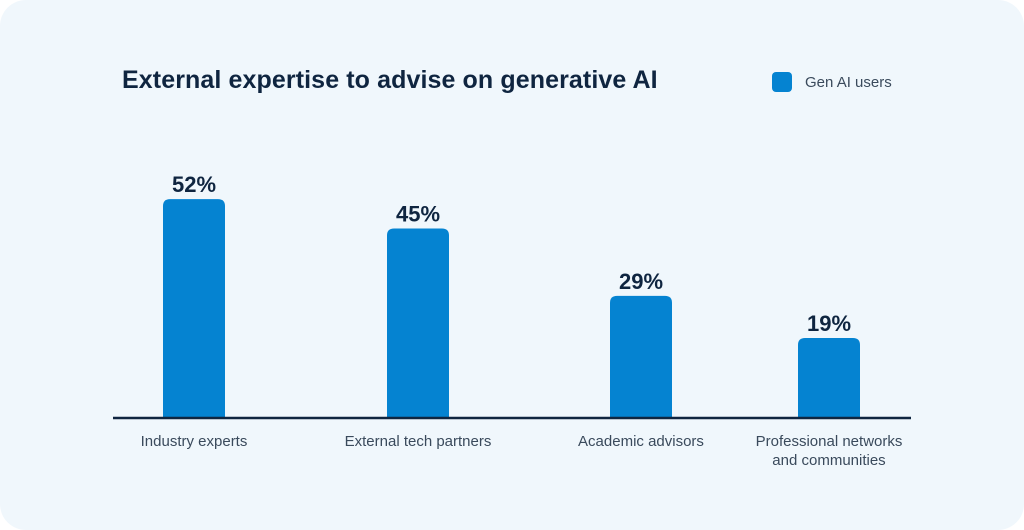 The image size is (1024, 530). Describe the element at coordinates (829, 451) in the screenshot. I see `category-label-3: Professional networks and communities` at that location.